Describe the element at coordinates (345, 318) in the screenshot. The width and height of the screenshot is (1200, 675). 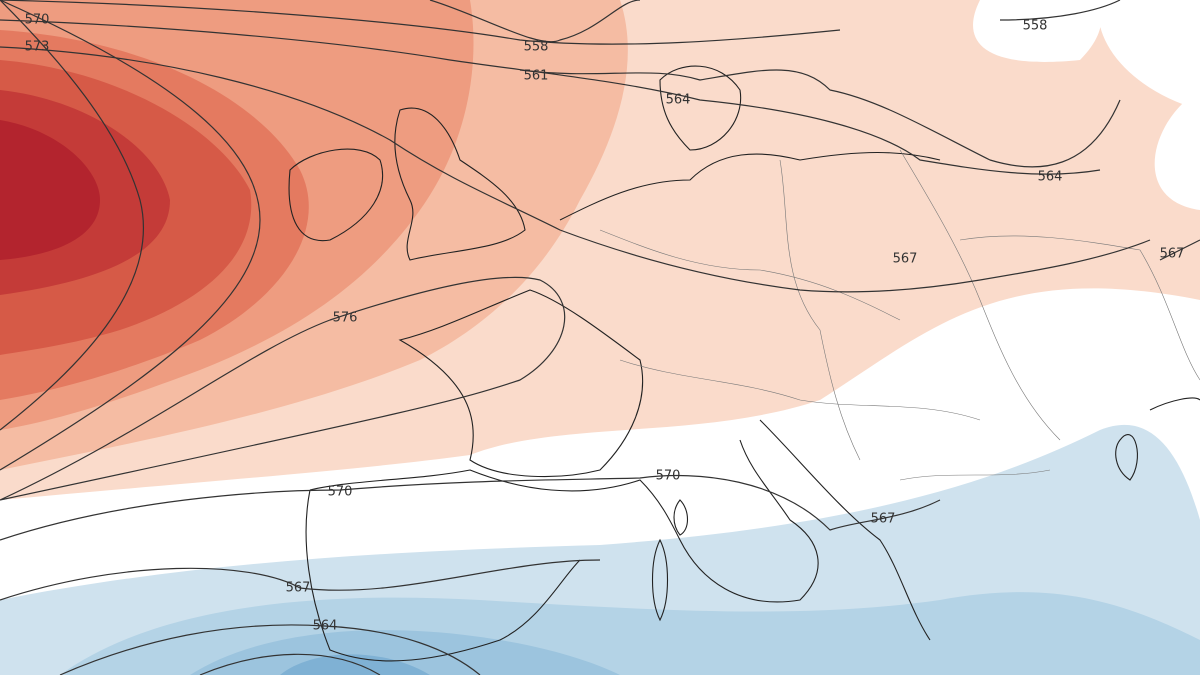
I see `contour-label: 576` at that location.